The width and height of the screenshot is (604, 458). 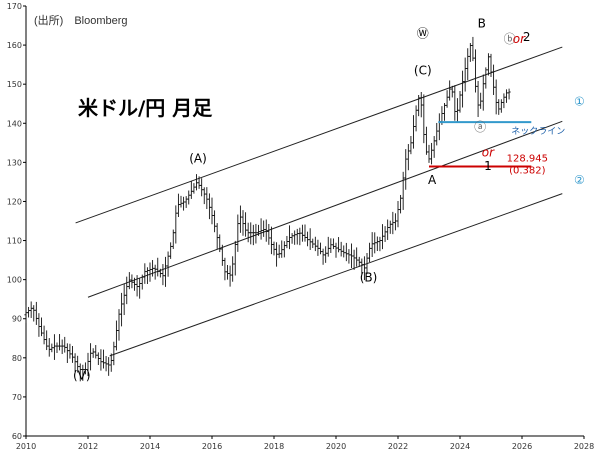 I want to click on y-tick-label: 110, so click(x=14, y=241).